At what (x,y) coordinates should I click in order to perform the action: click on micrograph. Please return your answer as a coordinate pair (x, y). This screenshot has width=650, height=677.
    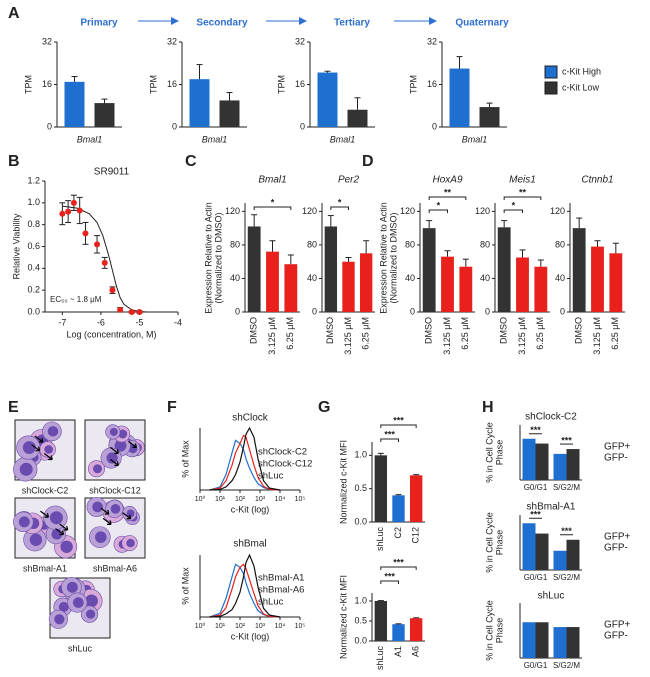
    Looking at the image, I should click on (115, 450).